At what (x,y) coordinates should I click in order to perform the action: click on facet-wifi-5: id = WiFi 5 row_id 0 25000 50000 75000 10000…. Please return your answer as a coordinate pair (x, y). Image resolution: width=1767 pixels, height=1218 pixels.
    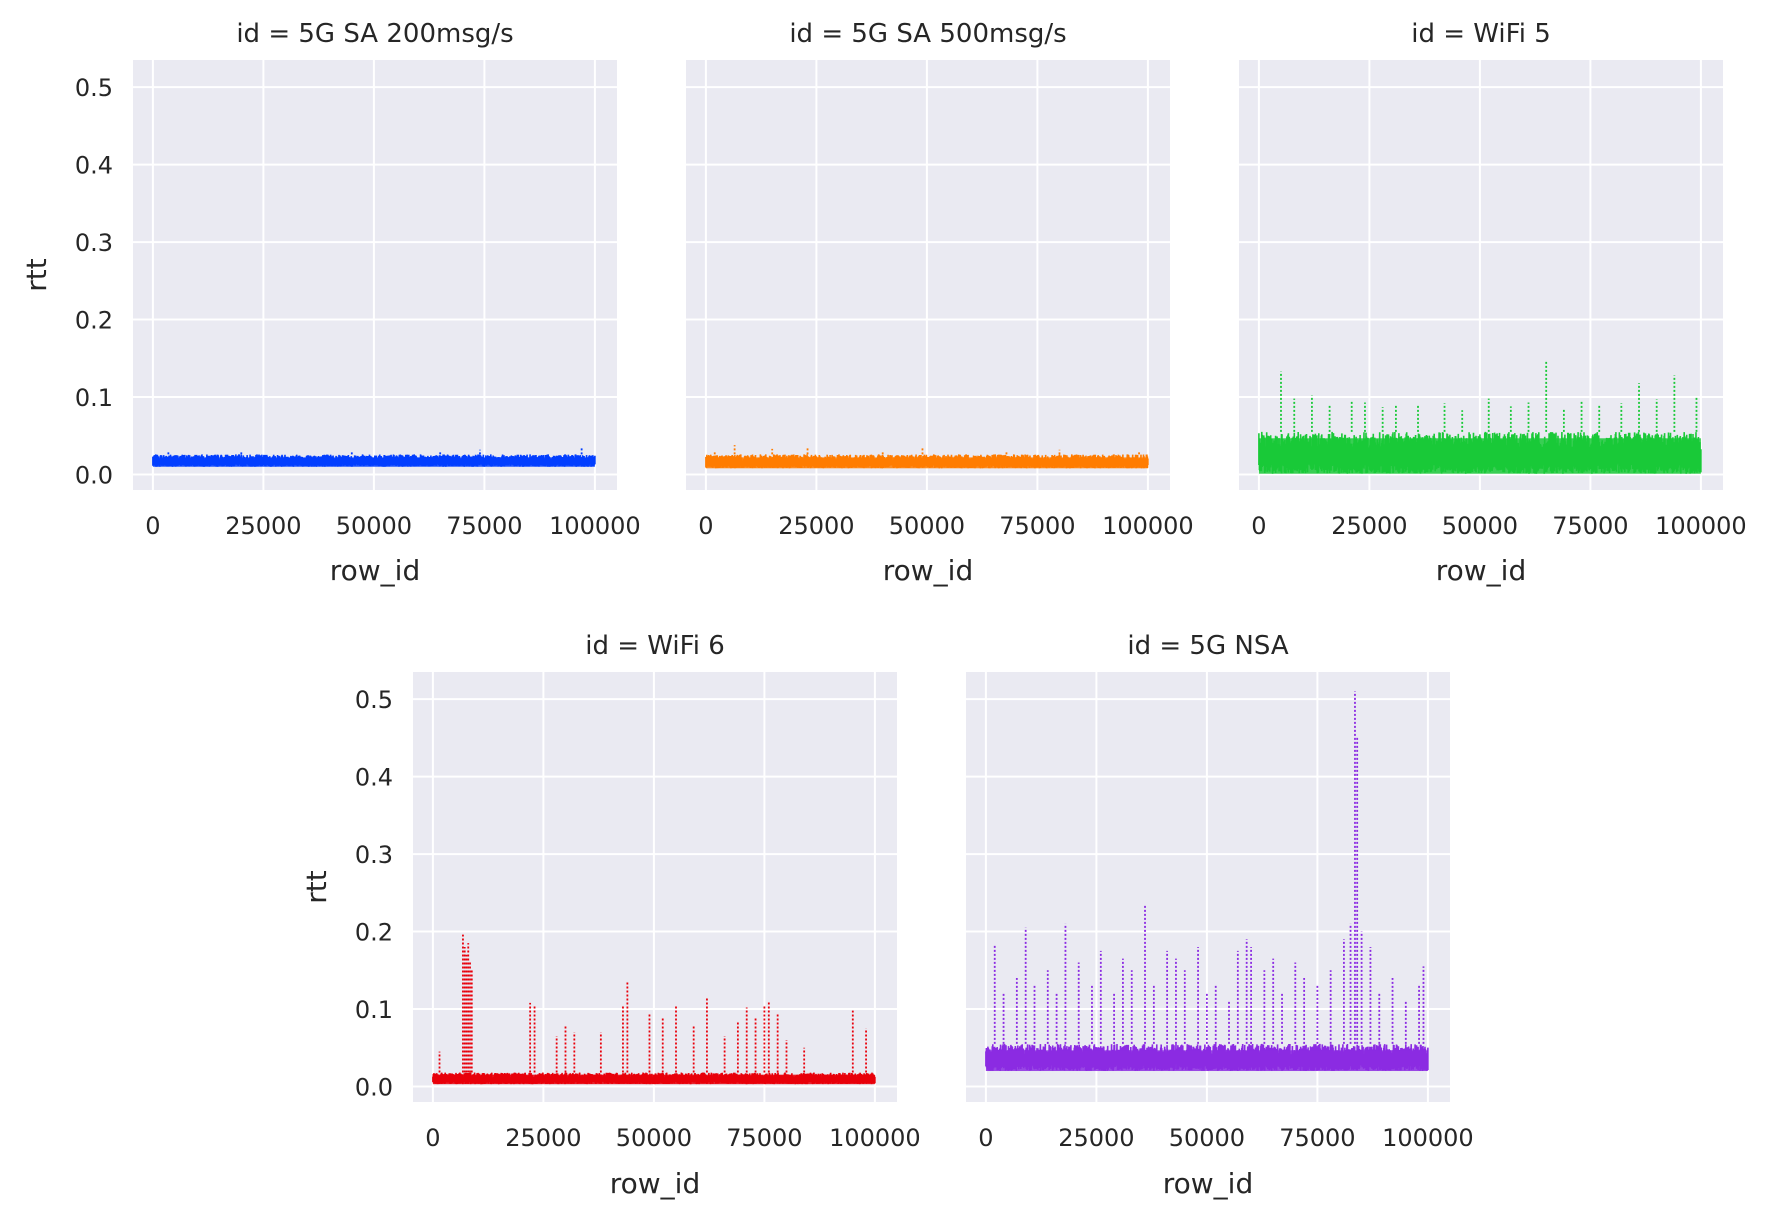
    Looking at the image, I should click on (1493, 303).